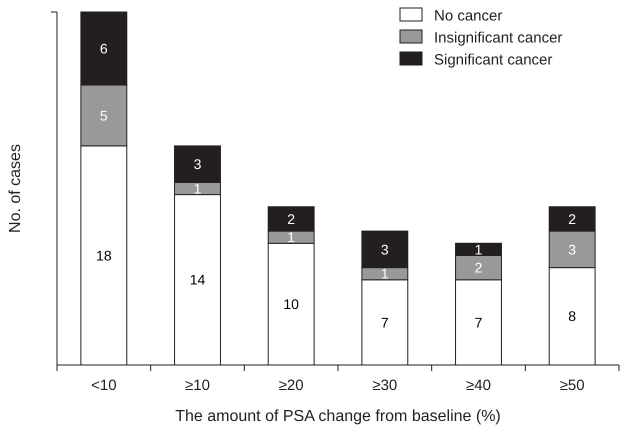  What do you see at coordinates (15, 188) in the screenshot?
I see `y-axis-title: No. of cases` at bounding box center [15, 188].